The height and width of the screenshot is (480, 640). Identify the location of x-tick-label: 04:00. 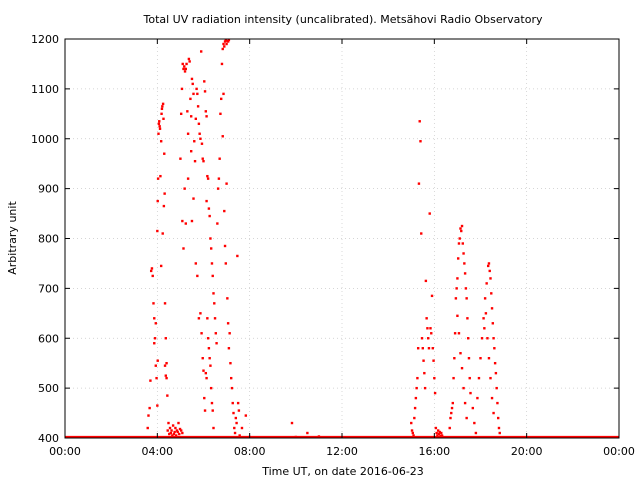
(157, 451).